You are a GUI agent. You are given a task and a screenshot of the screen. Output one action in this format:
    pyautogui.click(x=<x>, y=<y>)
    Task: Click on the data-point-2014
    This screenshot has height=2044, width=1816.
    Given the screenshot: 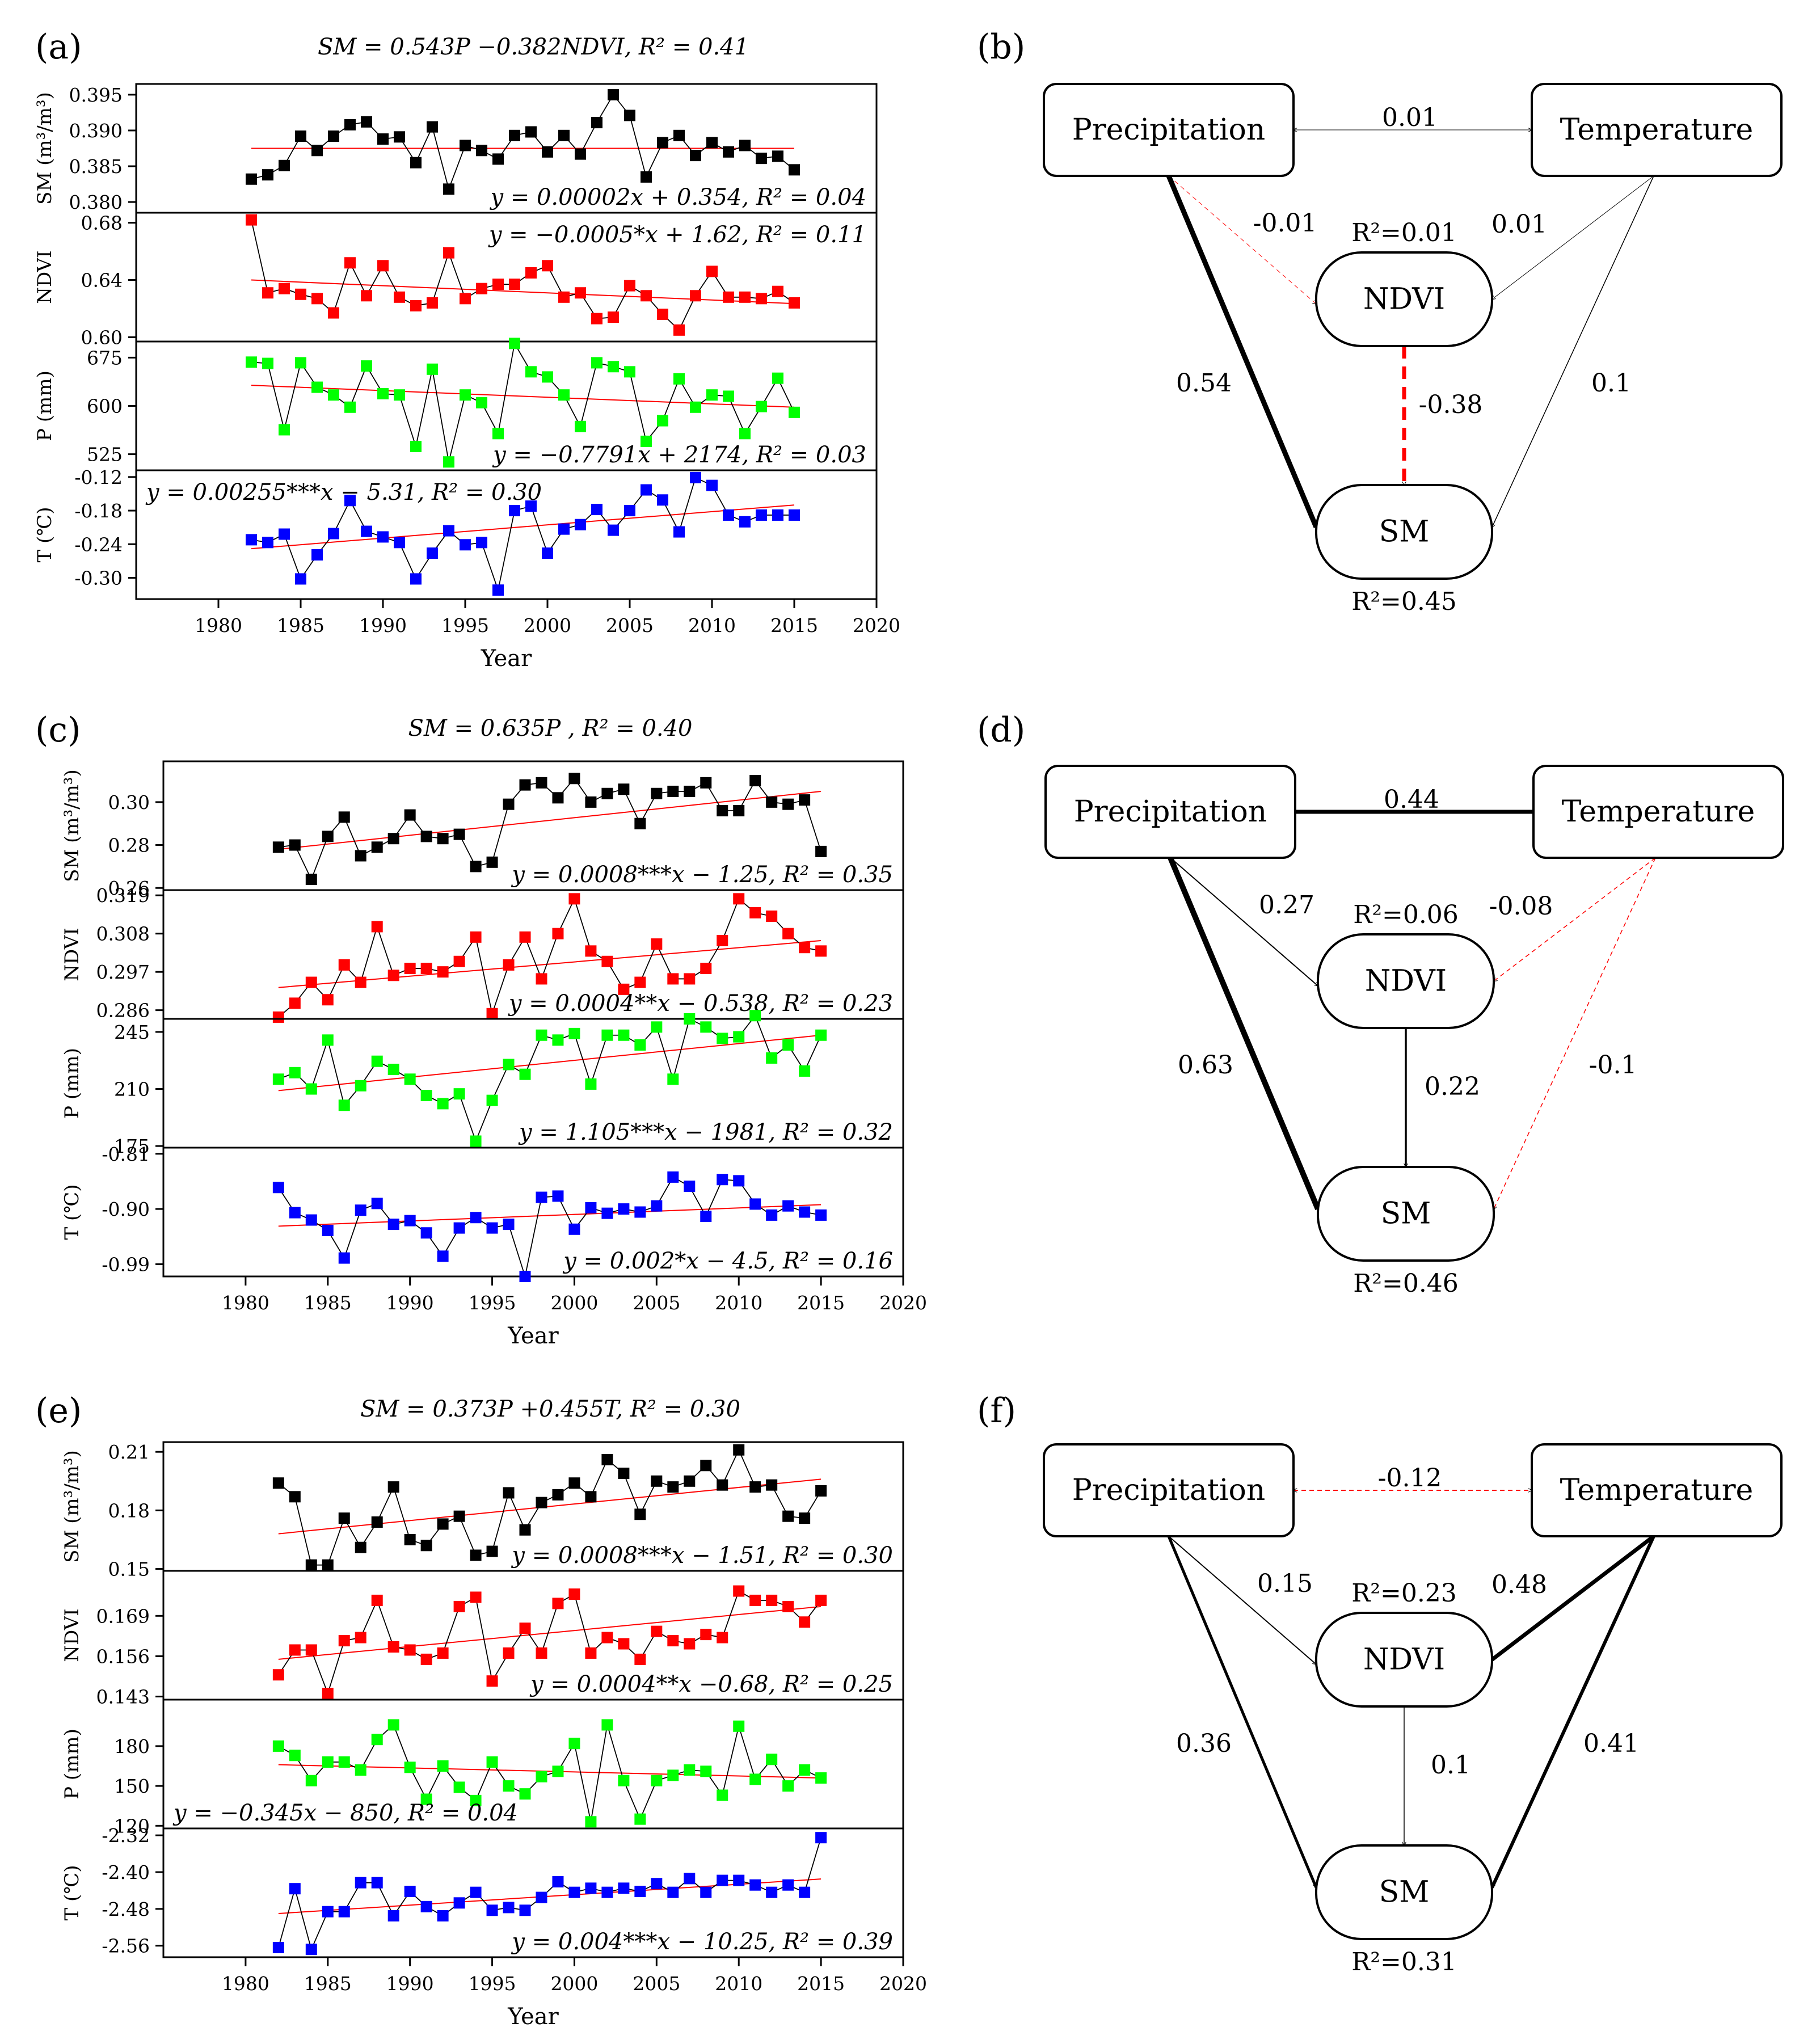 What is the action you would take?
    pyautogui.click(x=777, y=515)
    